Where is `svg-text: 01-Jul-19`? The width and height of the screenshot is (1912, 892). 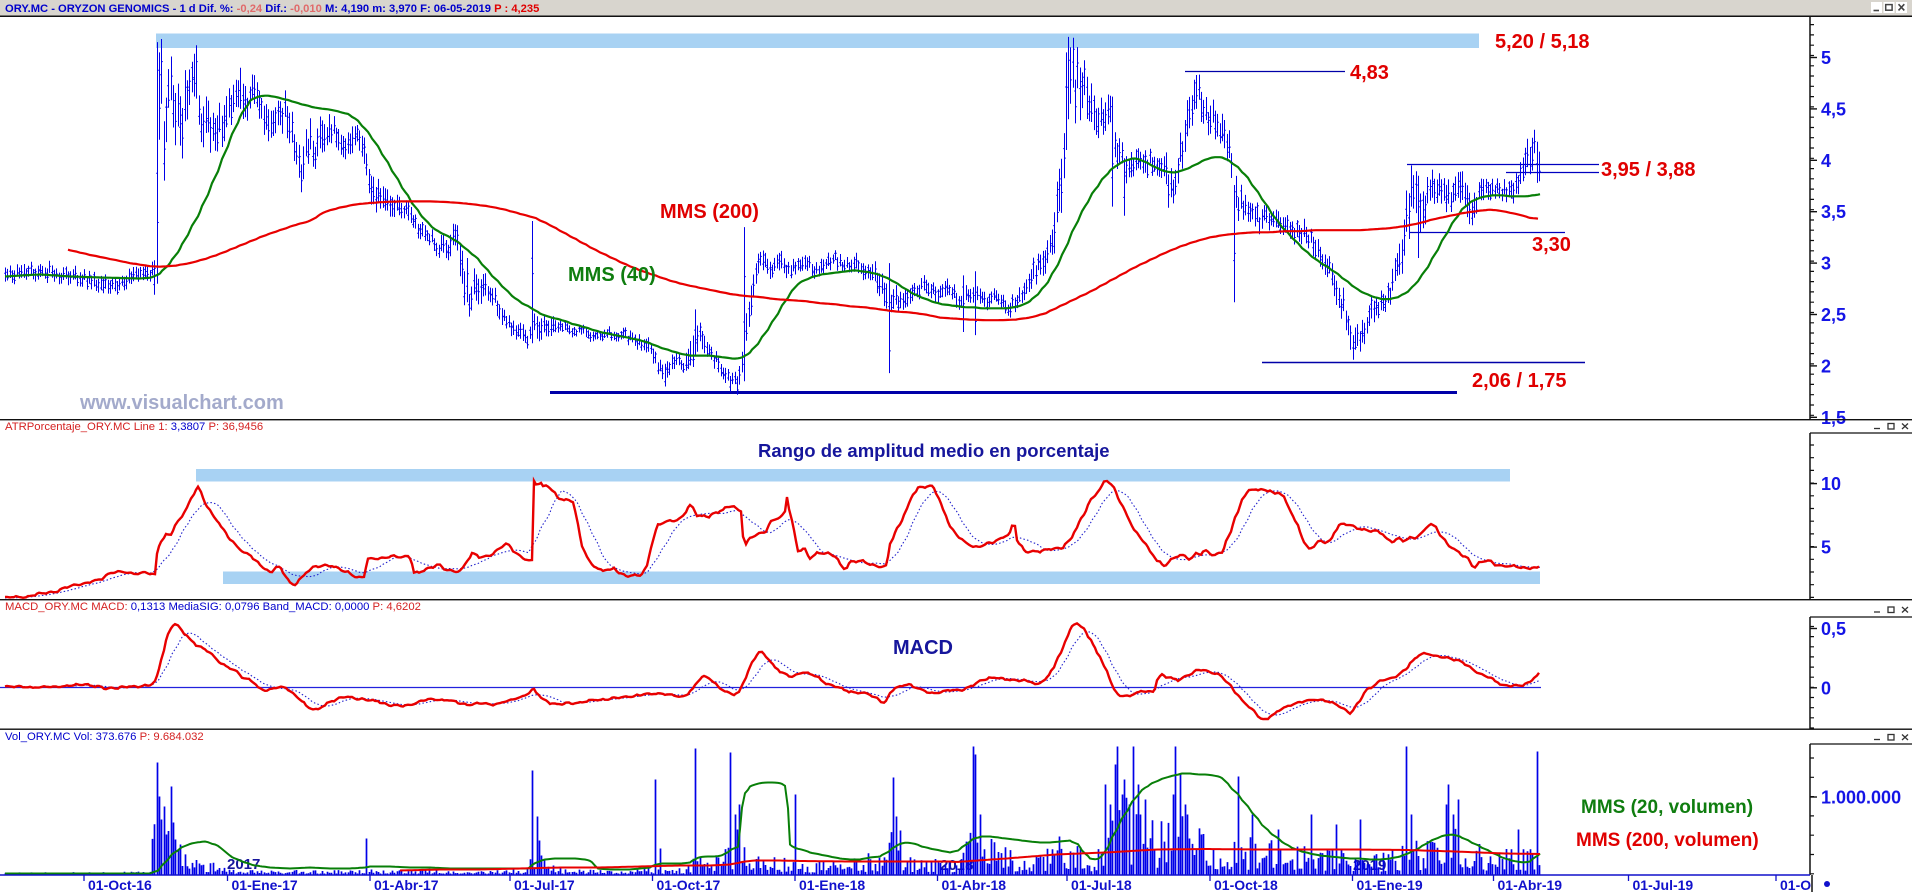
svg-text: 01-Jul-19 is located at coordinates (1663, 884).